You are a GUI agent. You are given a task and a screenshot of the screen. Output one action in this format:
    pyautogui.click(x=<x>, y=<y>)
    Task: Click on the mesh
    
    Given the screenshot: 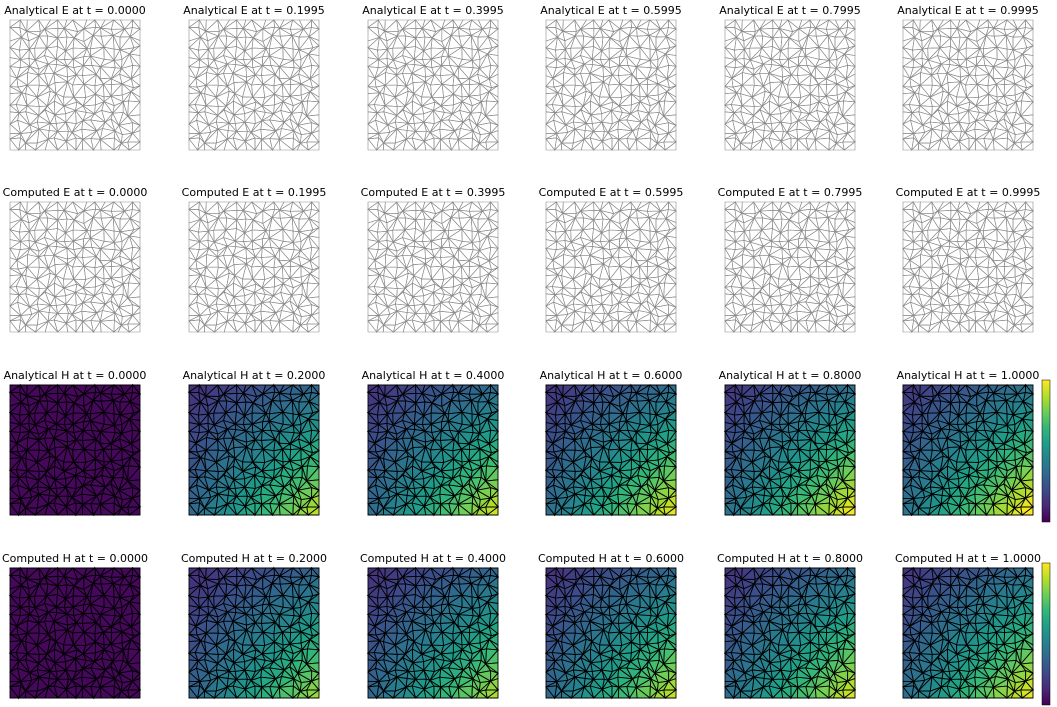 What is the action you would take?
    pyautogui.click(x=433, y=85)
    